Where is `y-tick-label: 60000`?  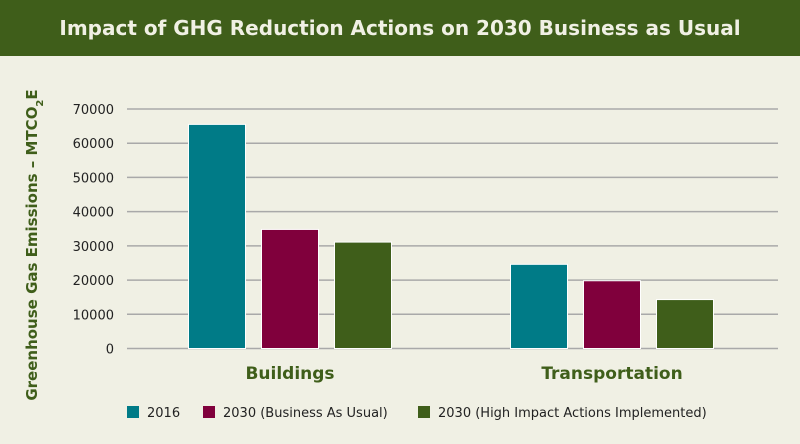 y-tick-label: 60000 is located at coordinates (93, 144).